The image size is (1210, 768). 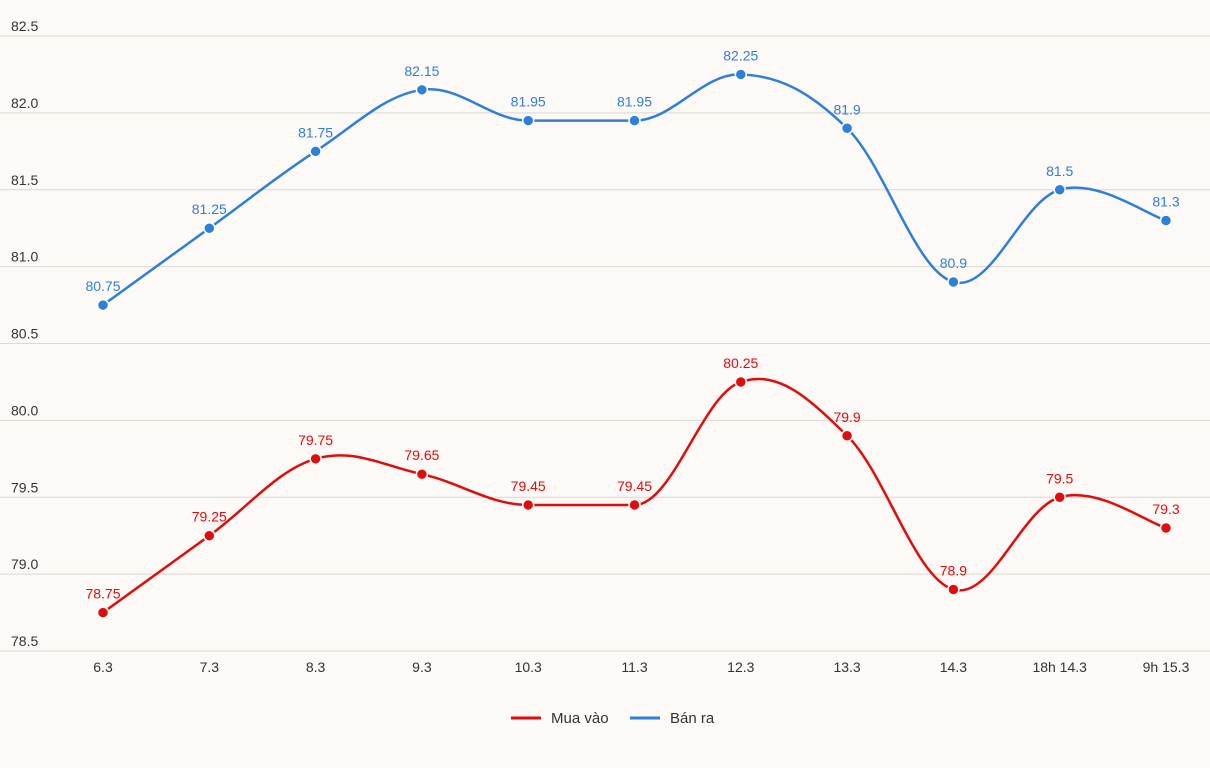 I want to click on x-tick-label: 10.3, so click(x=528, y=667).